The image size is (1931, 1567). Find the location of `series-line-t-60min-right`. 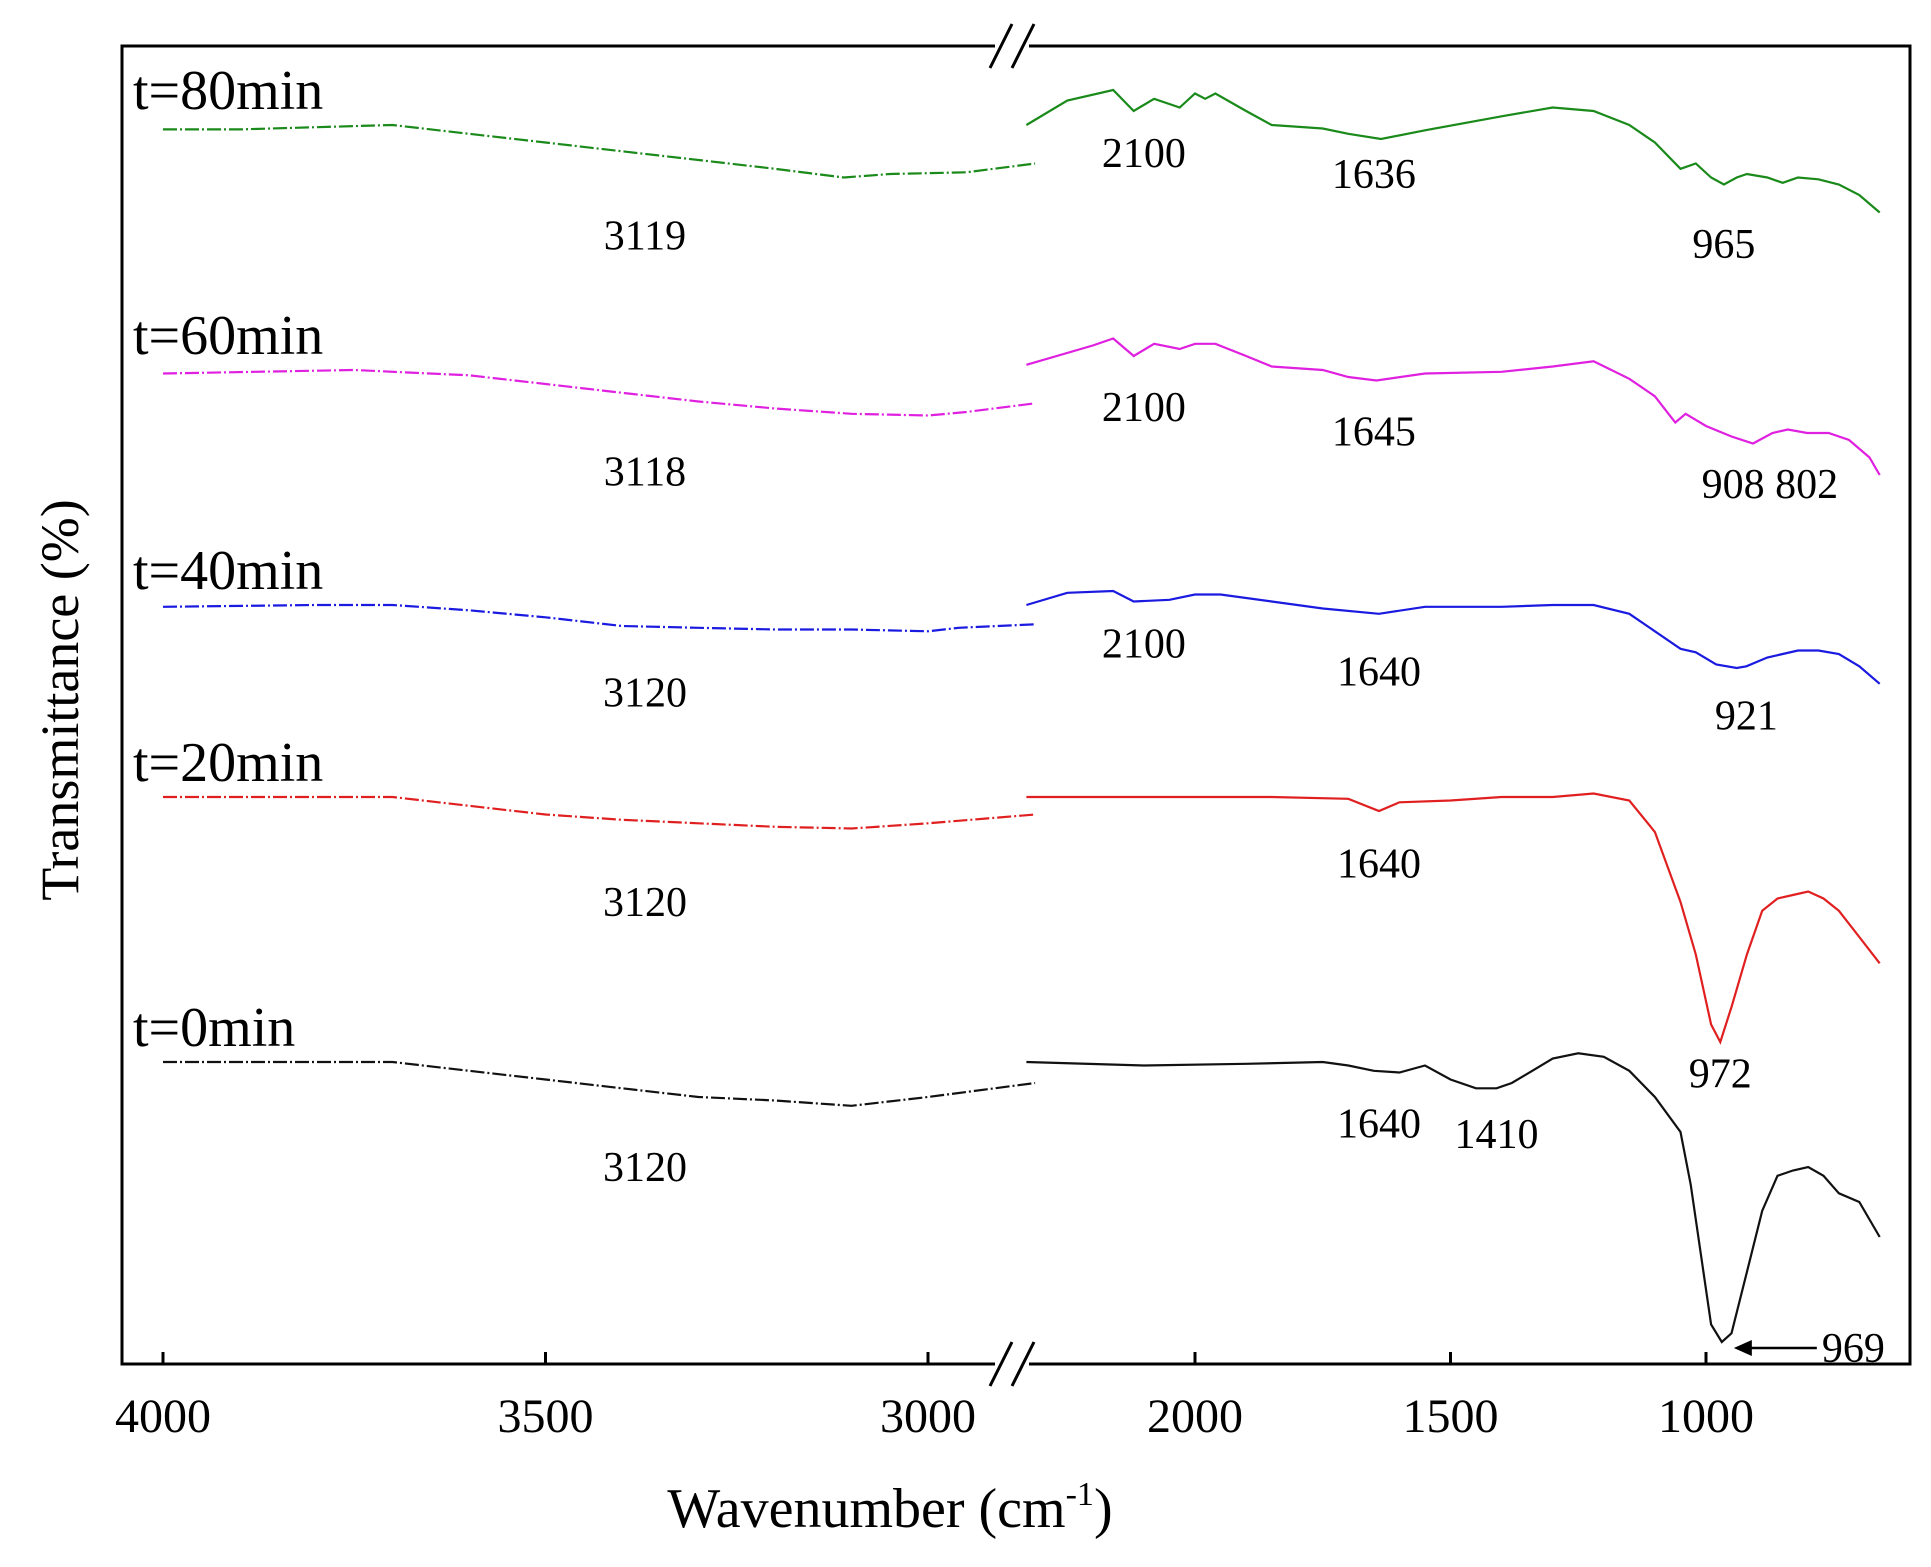

series-line-t-60min-right is located at coordinates (1453, 406).